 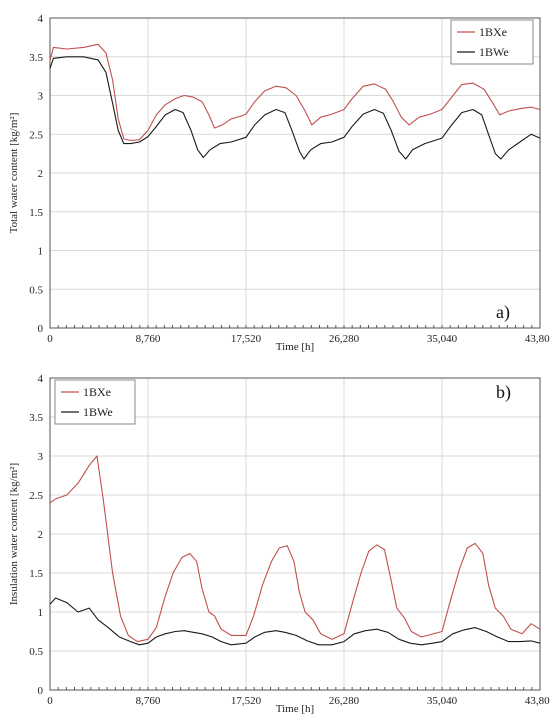 What do you see at coordinates (36, 535) in the screenshot?
I see `y-ticks-b: 0 0.5 1 1.5 2 2.5 3 3.5 4` at bounding box center [36, 535].